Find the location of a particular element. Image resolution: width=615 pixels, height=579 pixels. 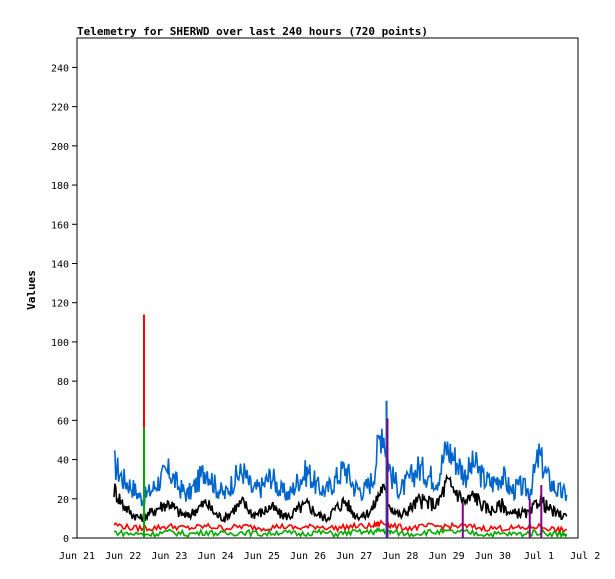

x-tick-label: Jul 1 is located at coordinates (539, 556).